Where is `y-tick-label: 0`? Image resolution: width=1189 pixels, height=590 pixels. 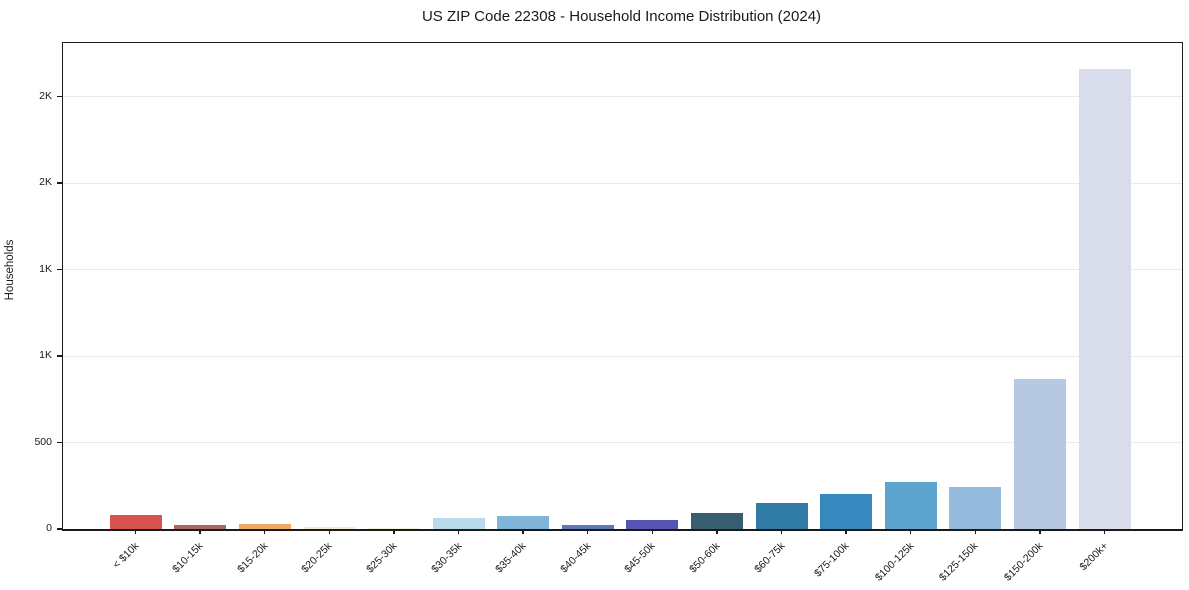
y-tick-label: 0 is located at coordinates (49, 528).